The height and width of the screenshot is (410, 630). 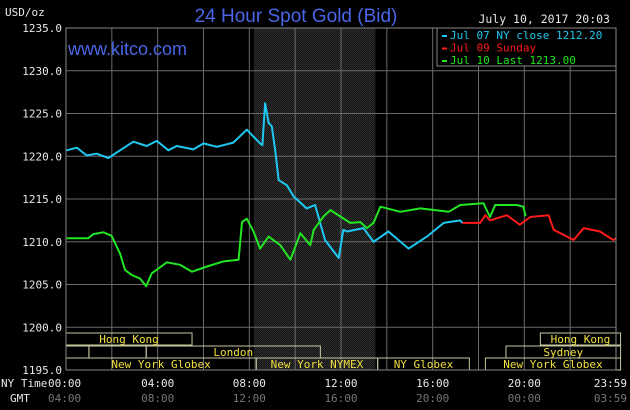 I want to click on x-tick-label-gmt: 03:59, so click(x=610, y=398).